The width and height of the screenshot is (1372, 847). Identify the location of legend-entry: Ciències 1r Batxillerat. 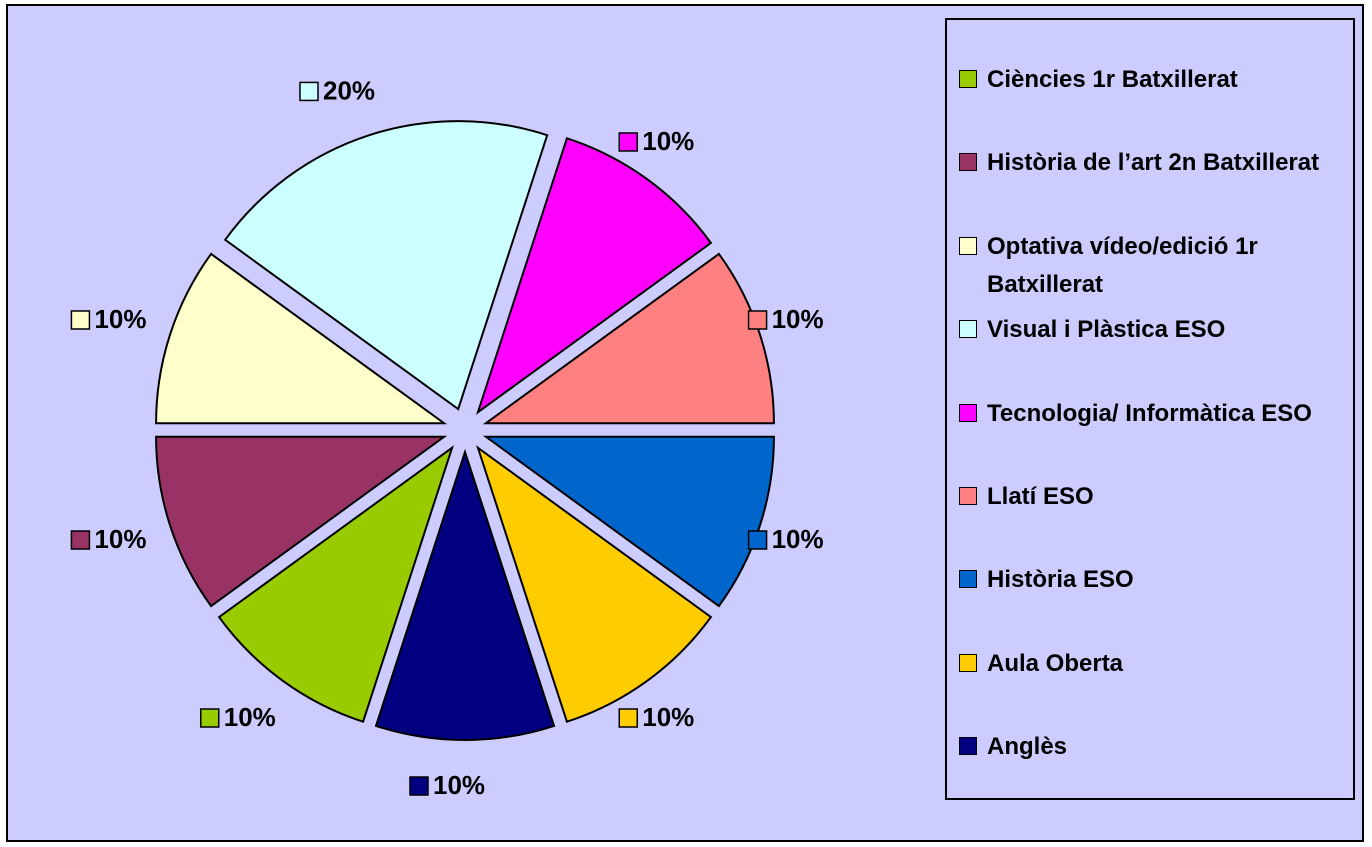
(1152, 80).